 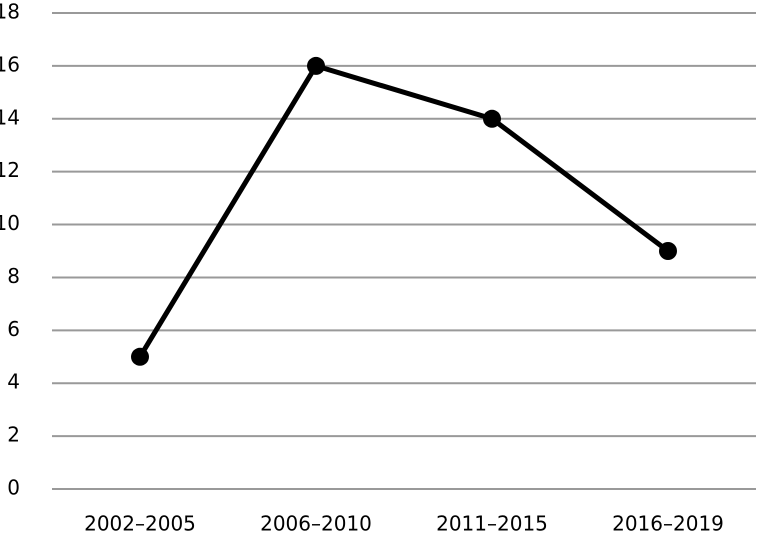 I want to click on y-tick-label: 12, so click(x=10, y=170).